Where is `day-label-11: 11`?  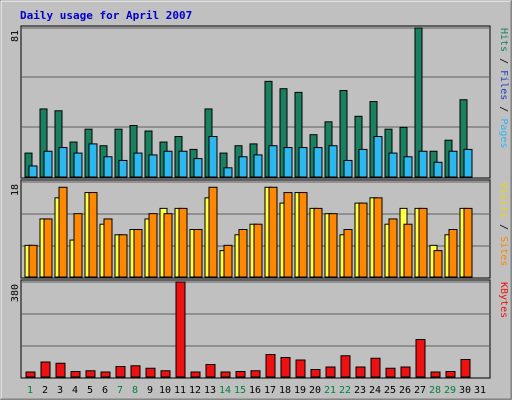
day-label-11: 11 is located at coordinates (180, 390).